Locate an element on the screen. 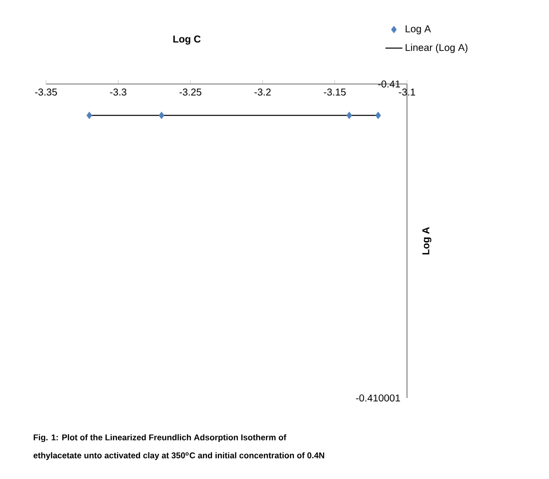 The height and width of the screenshot is (479, 549). caption: Fig. 1: Plot of the Linearized Freundlich Adsorption Isotherm of is located at coordinates (160, 438).